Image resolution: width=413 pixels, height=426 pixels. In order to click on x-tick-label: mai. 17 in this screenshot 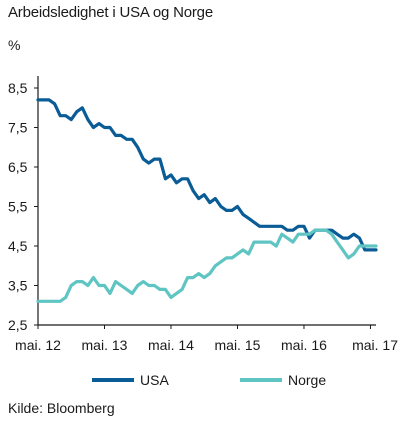, I will do `click(375, 345)`.